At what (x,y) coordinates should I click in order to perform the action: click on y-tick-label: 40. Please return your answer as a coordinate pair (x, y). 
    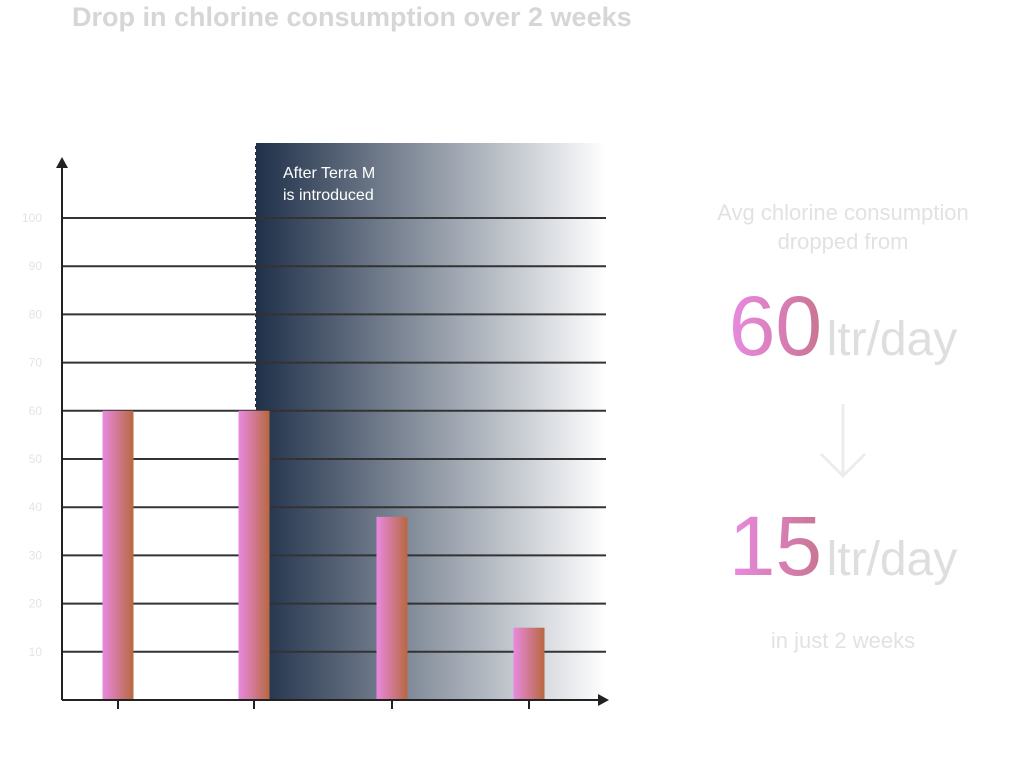
    Looking at the image, I should click on (36, 507).